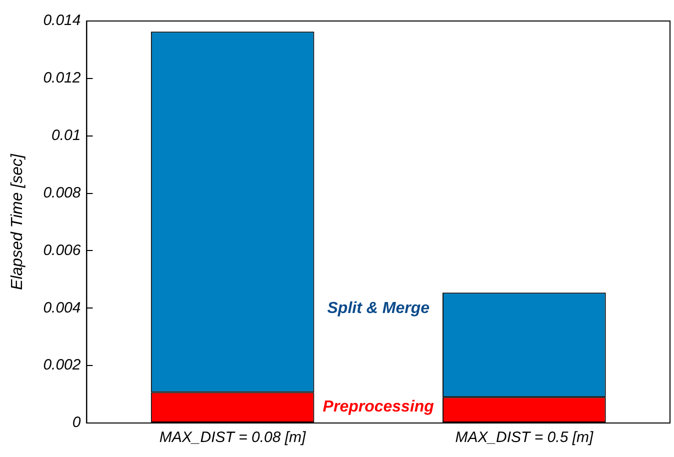 The height and width of the screenshot is (457, 674). Describe the element at coordinates (17, 221) in the screenshot. I see `y-axis-title: Elapsed Time [sec]` at that location.